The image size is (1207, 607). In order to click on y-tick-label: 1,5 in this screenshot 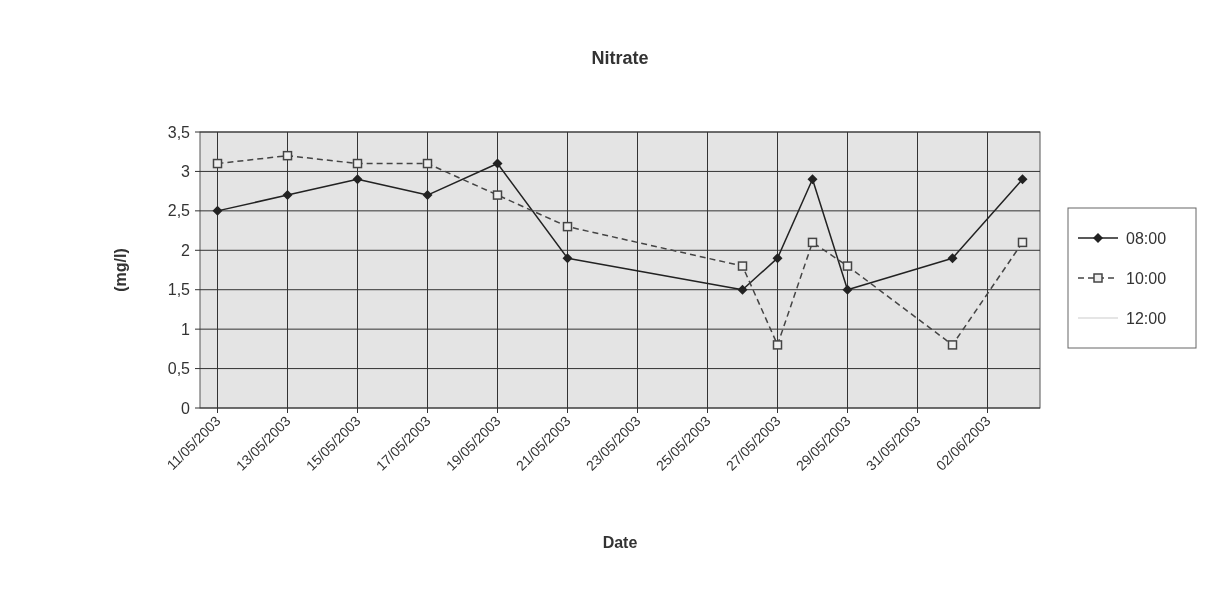, I will do `click(179, 290)`.